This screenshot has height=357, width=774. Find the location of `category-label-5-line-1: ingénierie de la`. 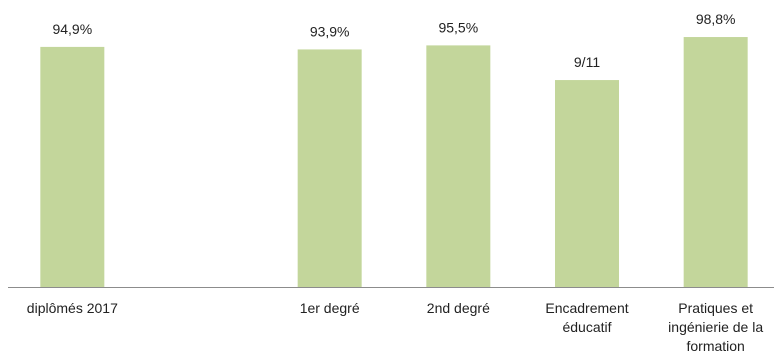

category-label-5-line-1: ingénierie de la is located at coordinates (715, 327).